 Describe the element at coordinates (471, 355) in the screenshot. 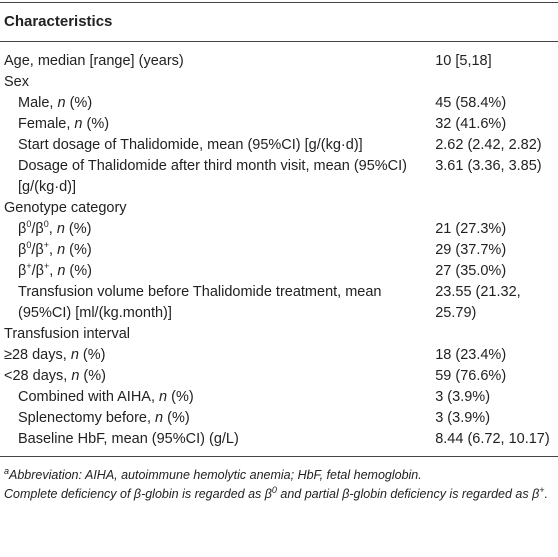

I see `row-value: 18 (23.4%)` at that location.